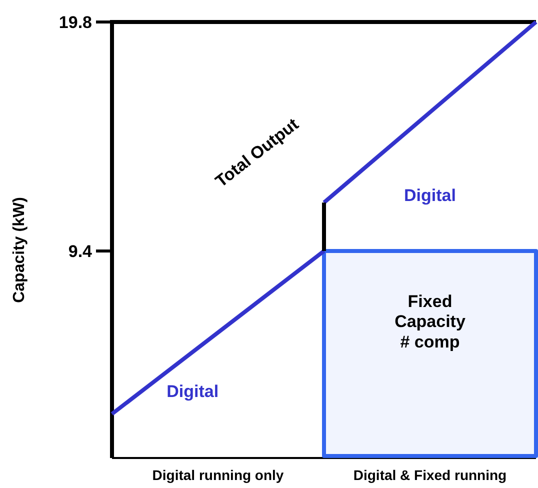  What do you see at coordinates (75, 22) in the screenshot?
I see `y-tick-label: 19.8` at bounding box center [75, 22].